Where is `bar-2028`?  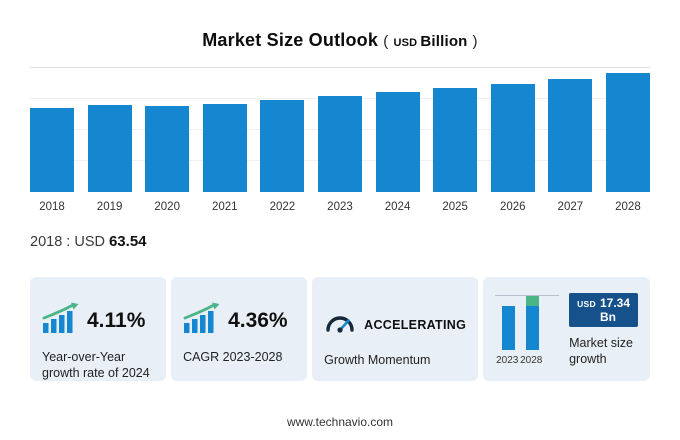 bar-2028 is located at coordinates (627, 132).